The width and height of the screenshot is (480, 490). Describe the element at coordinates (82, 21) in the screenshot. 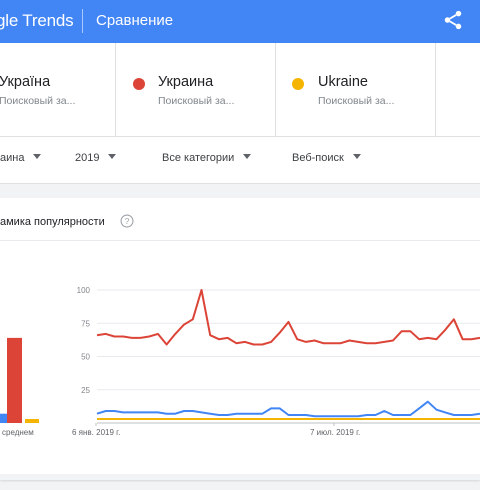

I see `header-divider` at that location.